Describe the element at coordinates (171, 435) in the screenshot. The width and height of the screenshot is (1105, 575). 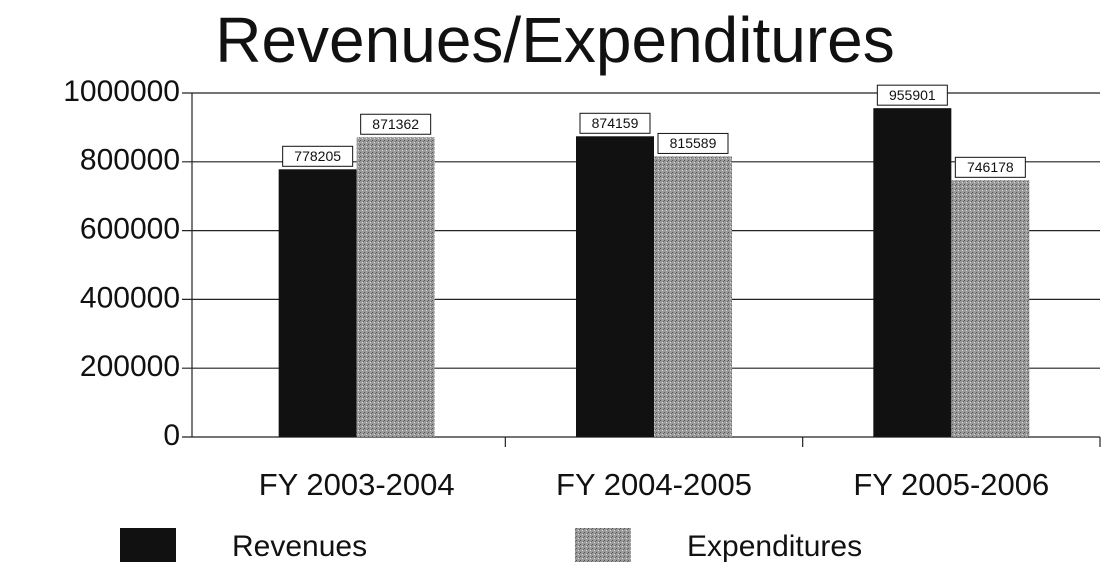
I see `y-tick-label: 0` at that location.